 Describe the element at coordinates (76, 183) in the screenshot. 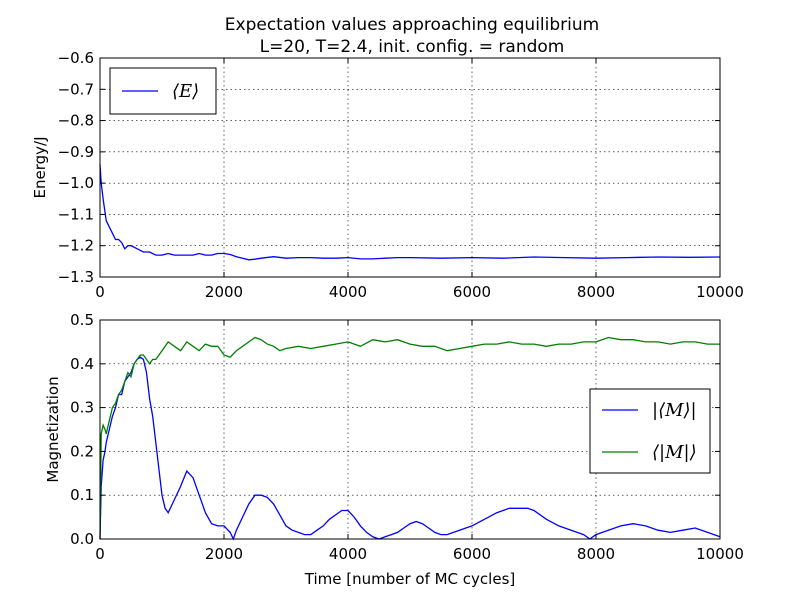

I see `energy-ytick-label: −1.0` at that location.